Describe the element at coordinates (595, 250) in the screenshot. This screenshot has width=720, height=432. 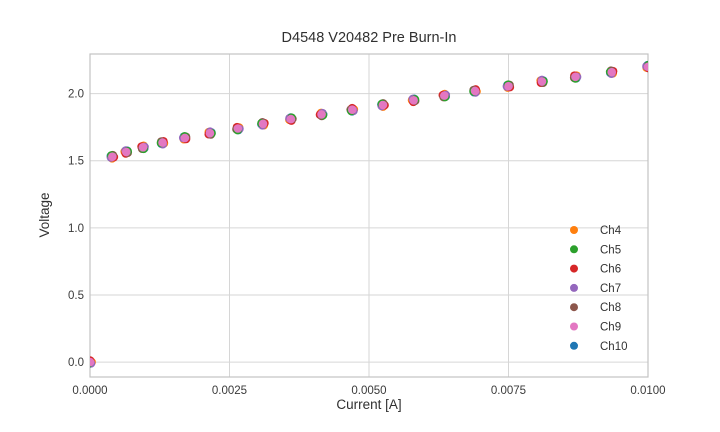
I see `legend-item-Ch5: Ch5` at that location.